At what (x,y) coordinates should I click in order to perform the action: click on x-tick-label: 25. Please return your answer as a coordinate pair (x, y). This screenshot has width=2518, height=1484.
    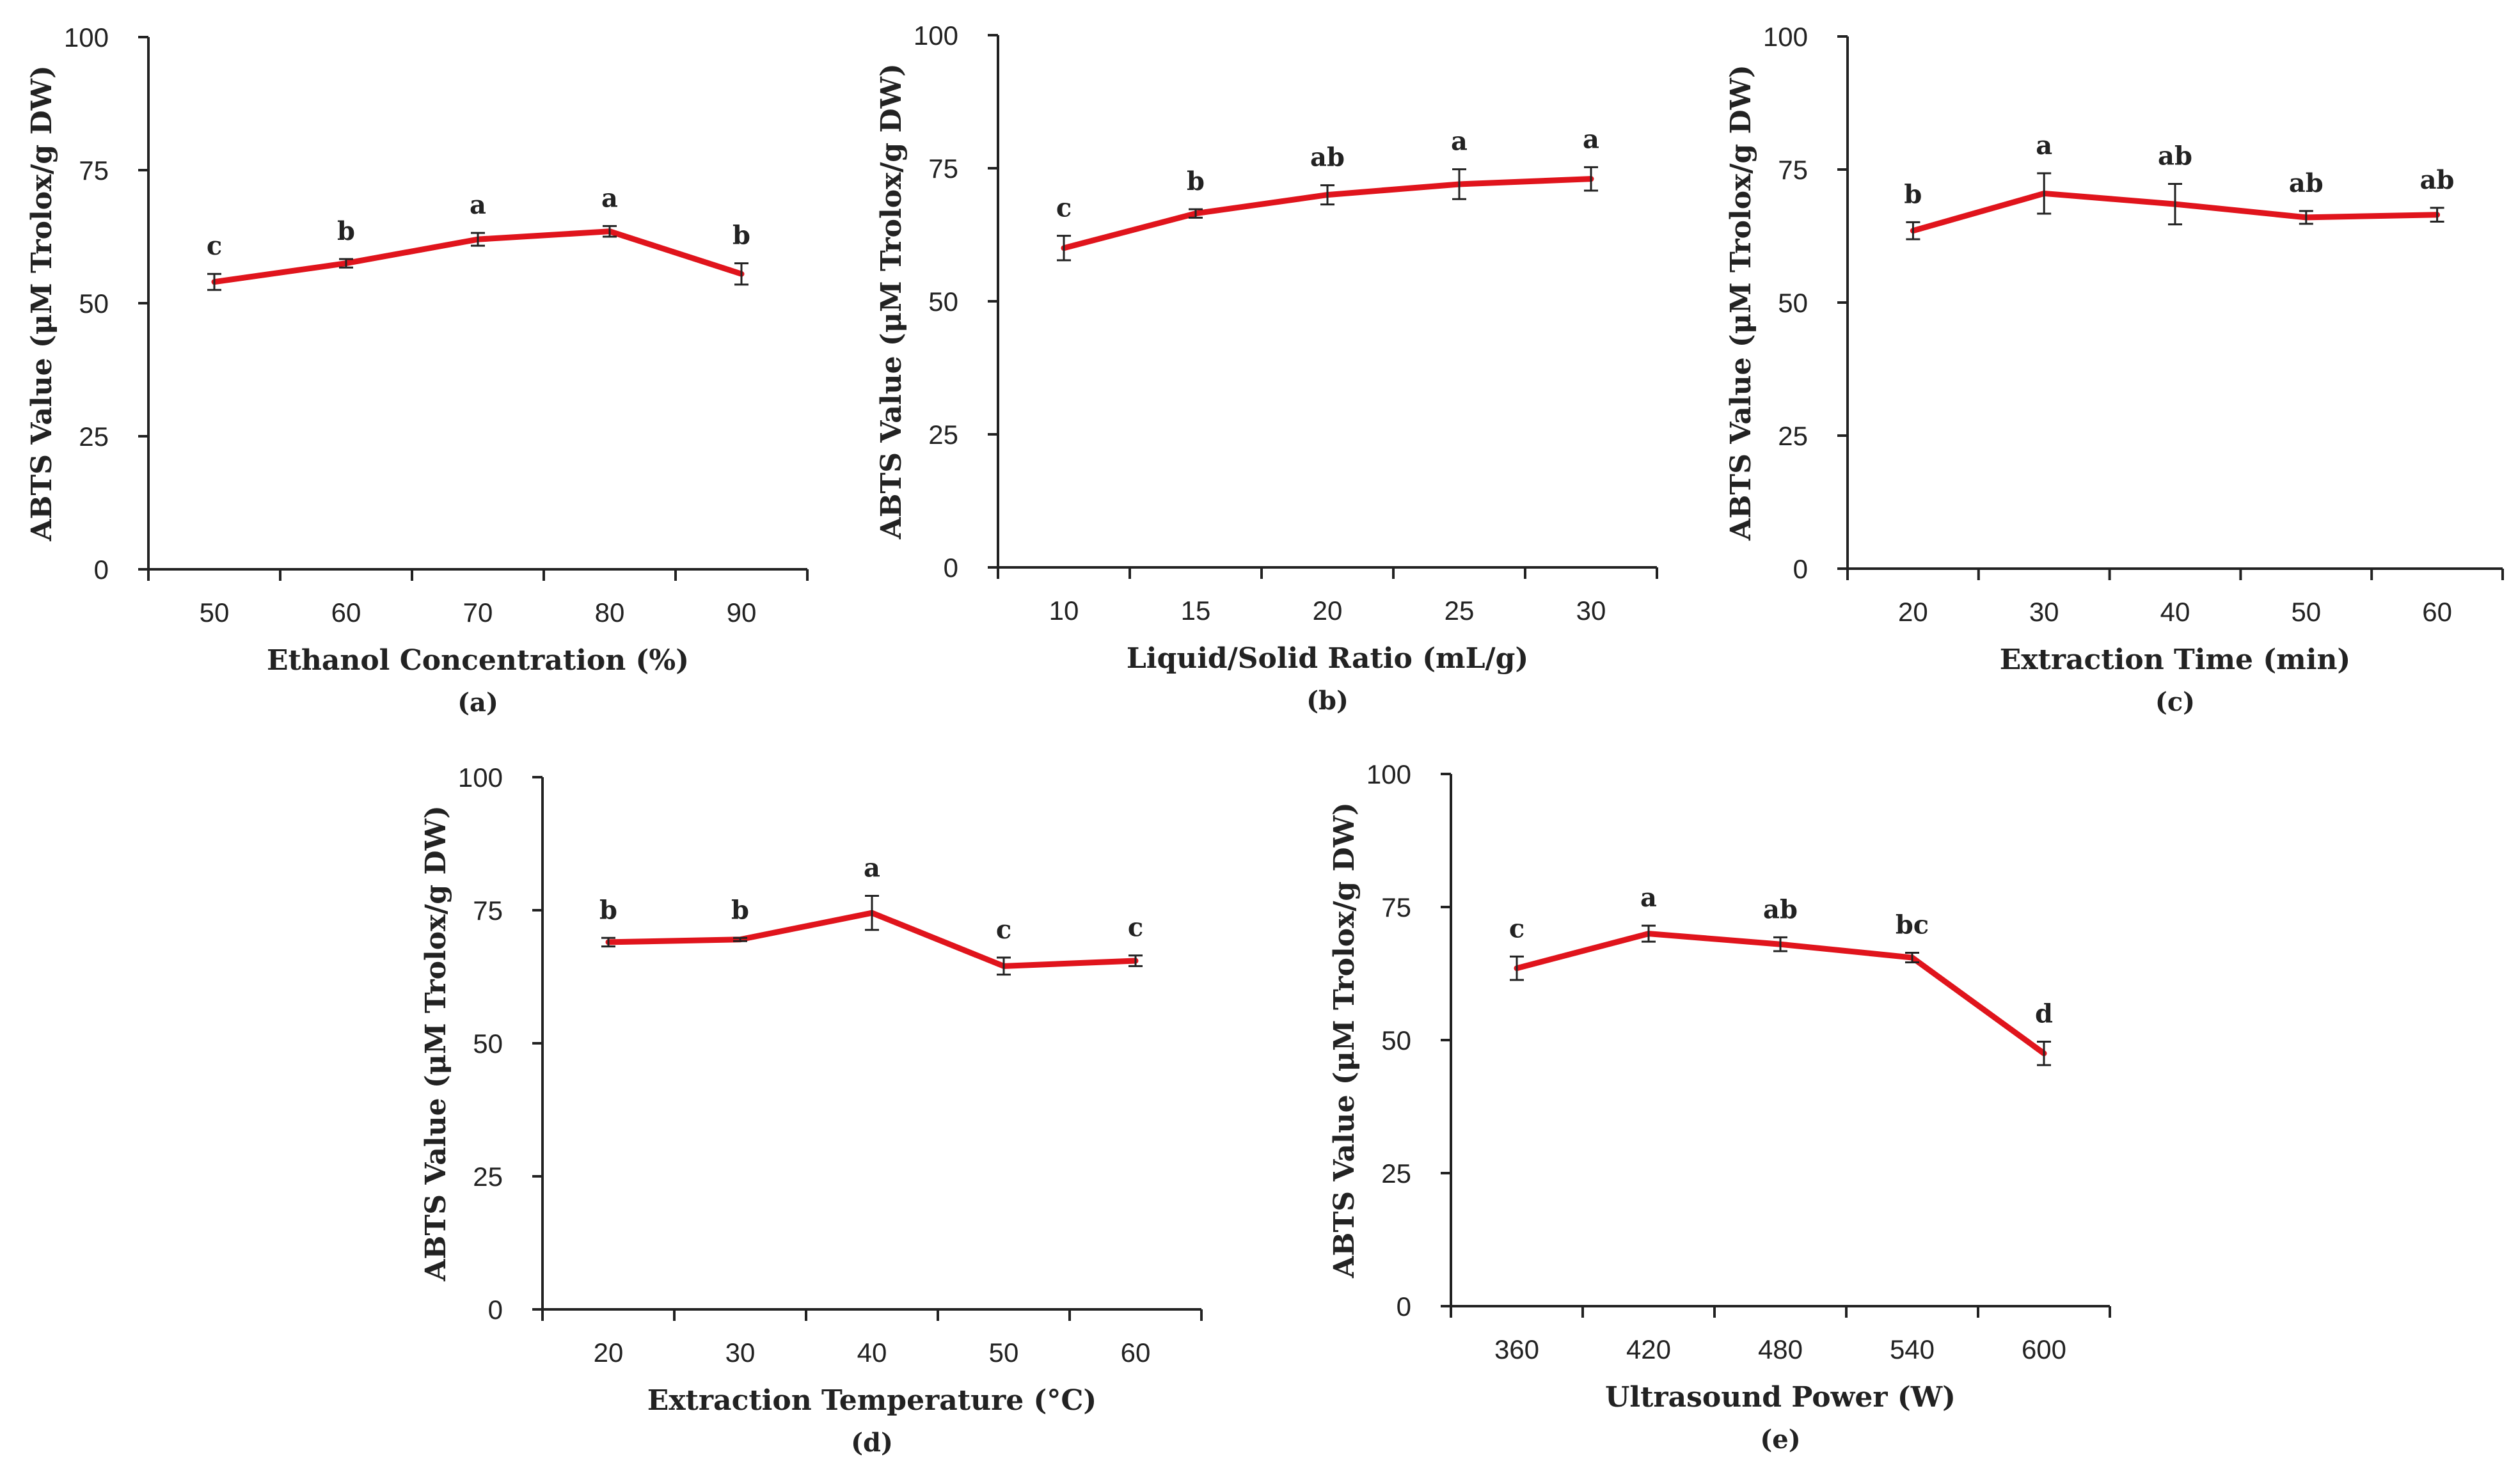
    Looking at the image, I should click on (1460, 611).